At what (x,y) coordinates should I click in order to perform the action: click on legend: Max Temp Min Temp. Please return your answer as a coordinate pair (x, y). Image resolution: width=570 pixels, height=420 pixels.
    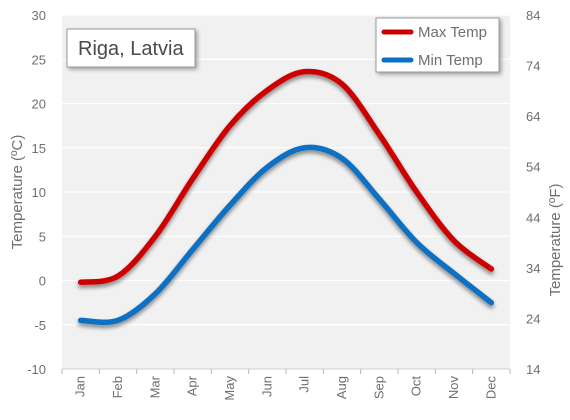
    Looking at the image, I should click on (437, 45).